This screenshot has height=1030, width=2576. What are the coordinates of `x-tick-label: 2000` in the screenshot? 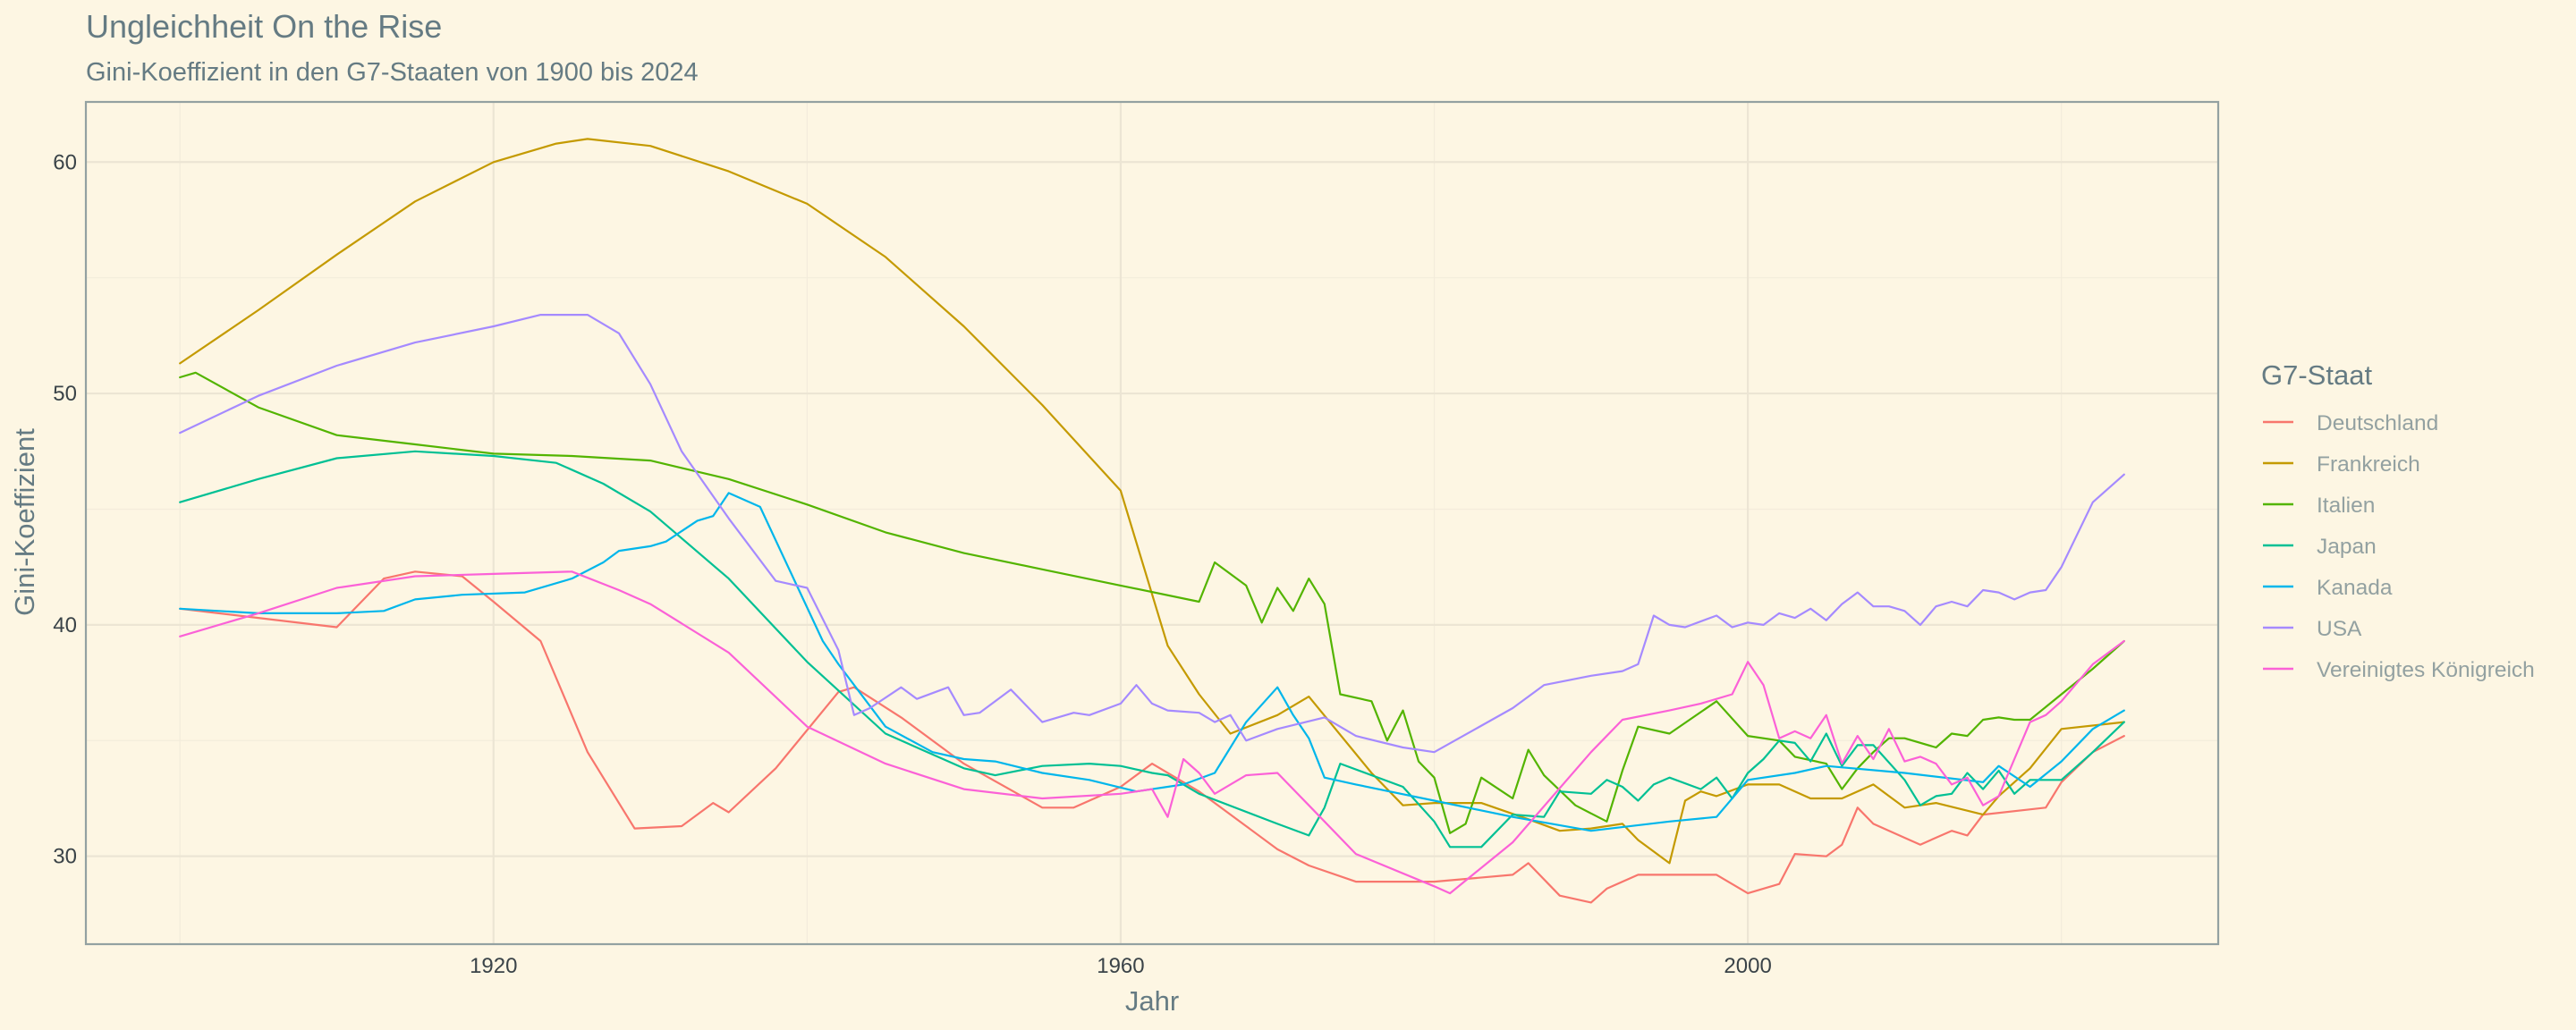 It's located at (1747, 966).